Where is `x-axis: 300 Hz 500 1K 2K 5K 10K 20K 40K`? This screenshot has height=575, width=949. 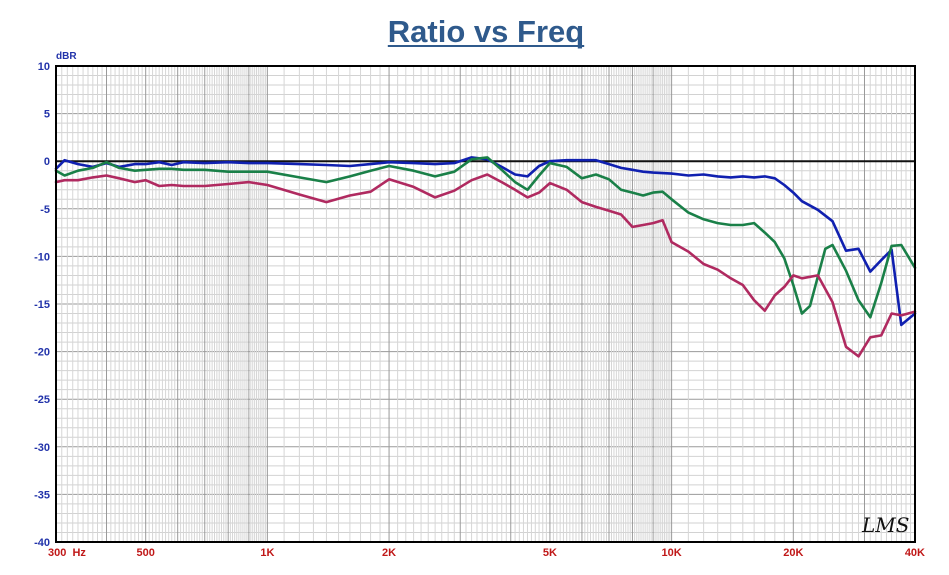
x-axis: 300 Hz 500 1K 2K 5K 10K 20K 40K is located at coordinates (486, 553).